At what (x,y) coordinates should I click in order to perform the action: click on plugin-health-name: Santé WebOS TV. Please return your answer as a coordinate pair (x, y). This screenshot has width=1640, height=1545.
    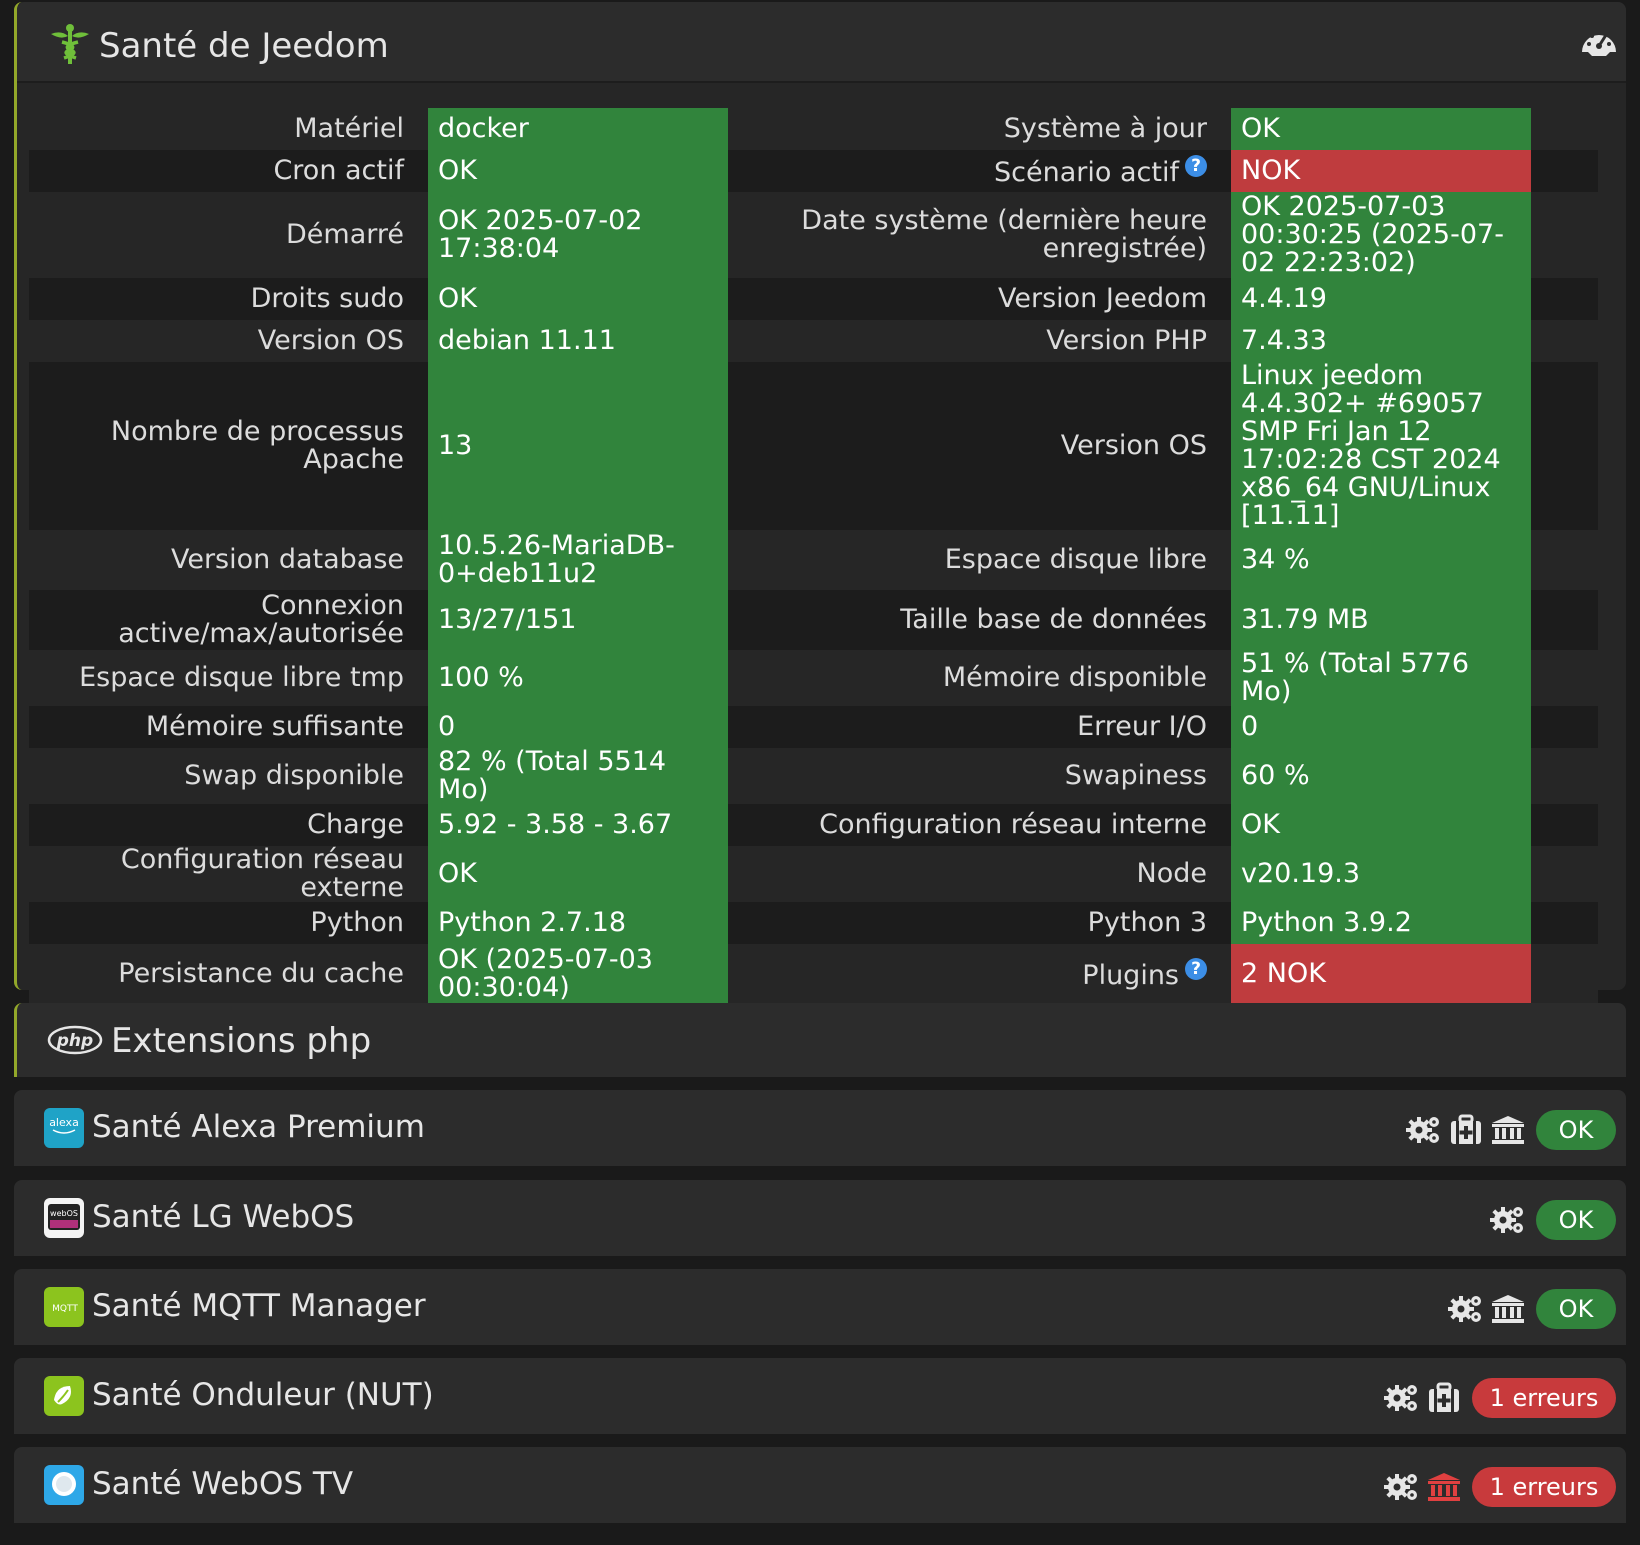
    Looking at the image, I should click on (223, 1484).